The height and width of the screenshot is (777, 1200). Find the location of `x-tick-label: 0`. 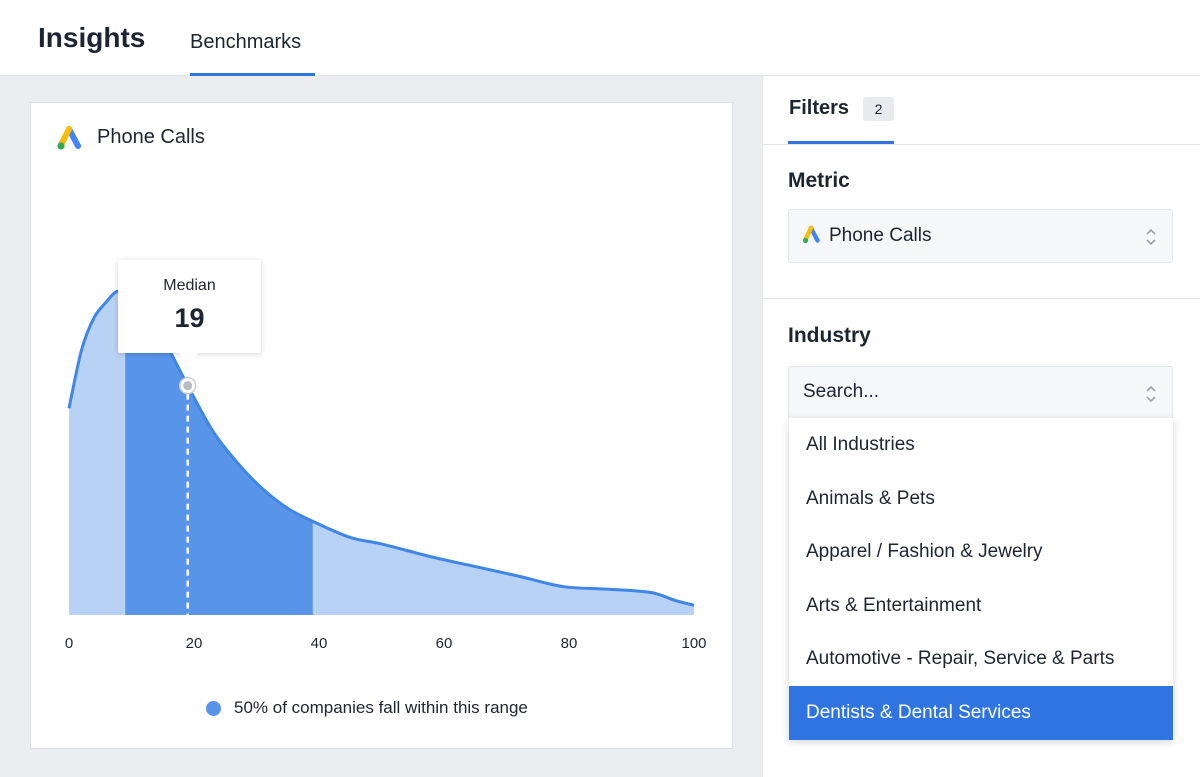

x-tick-label: 0 is located at coordinates (69, 643).